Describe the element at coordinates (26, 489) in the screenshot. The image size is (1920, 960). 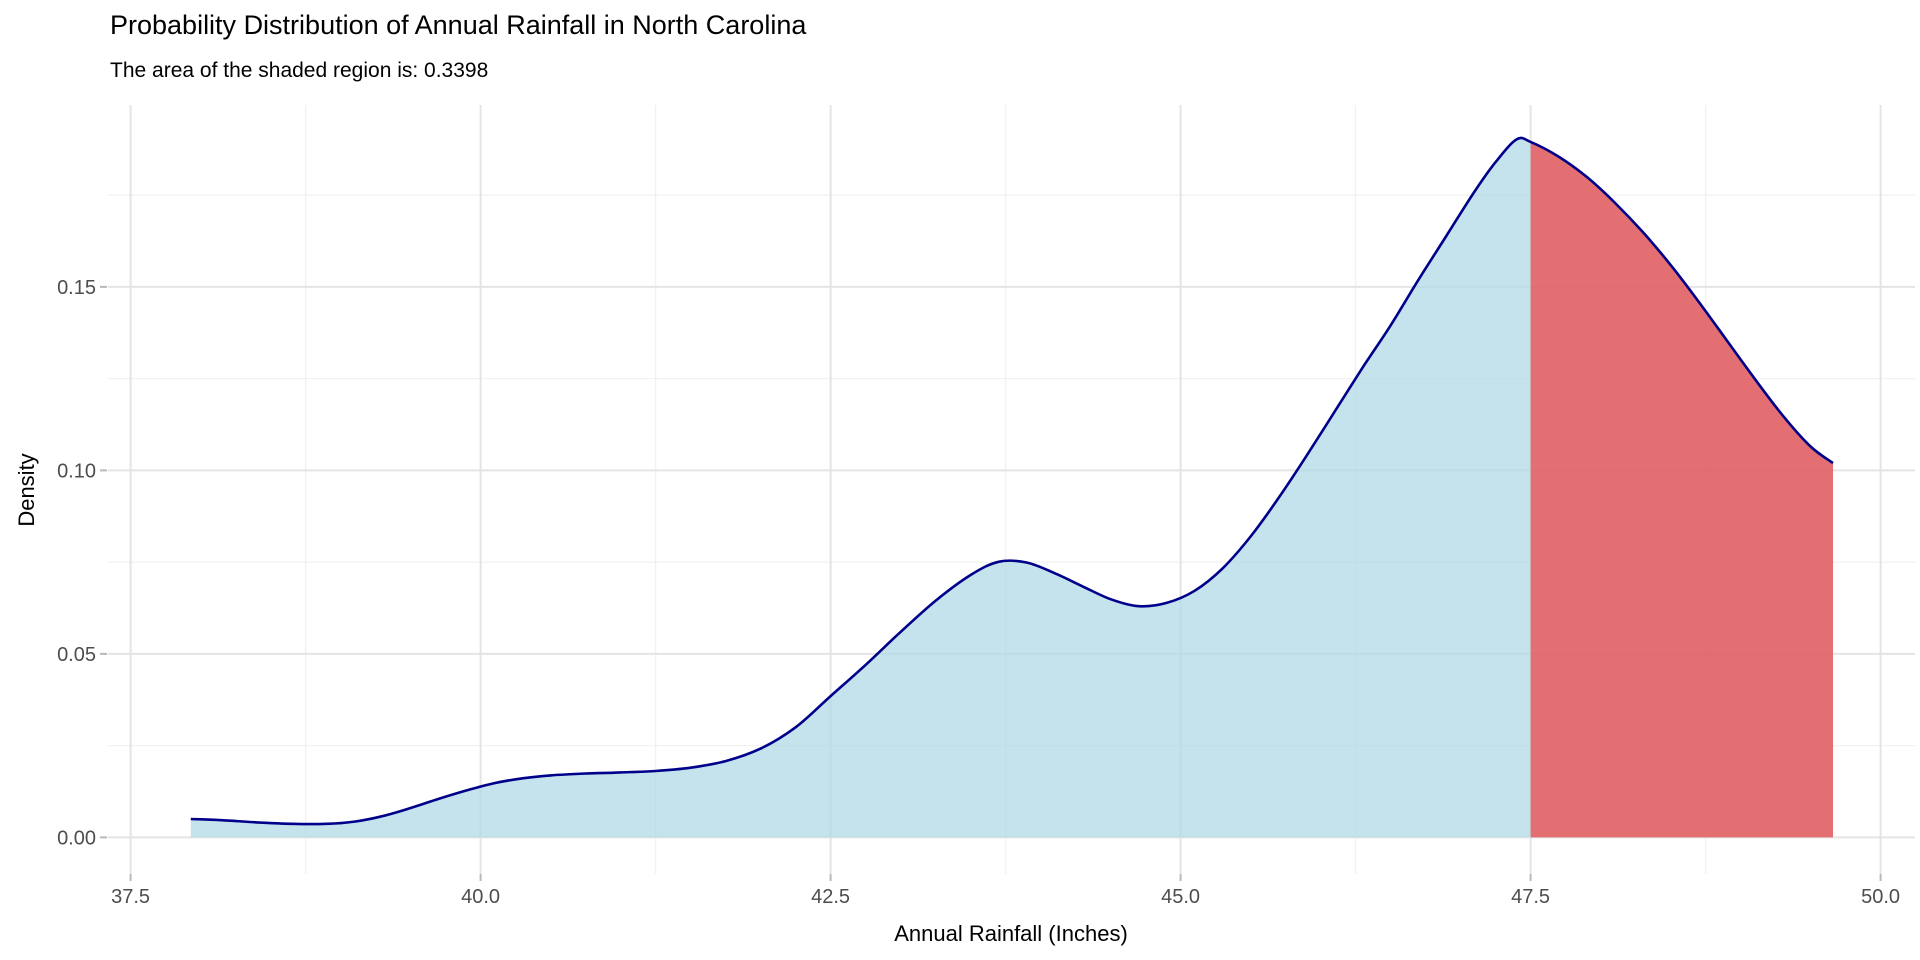
I see `y-axis-title: Density` at that location.